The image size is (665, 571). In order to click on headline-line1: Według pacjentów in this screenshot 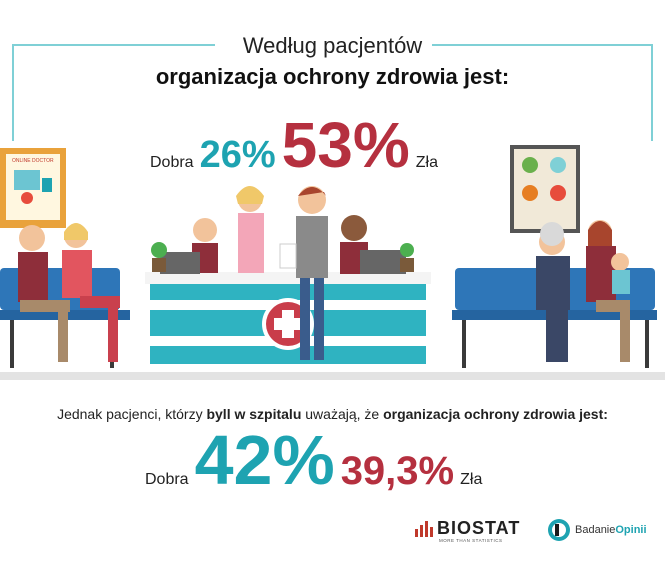, I will do `click(332, 46)`.